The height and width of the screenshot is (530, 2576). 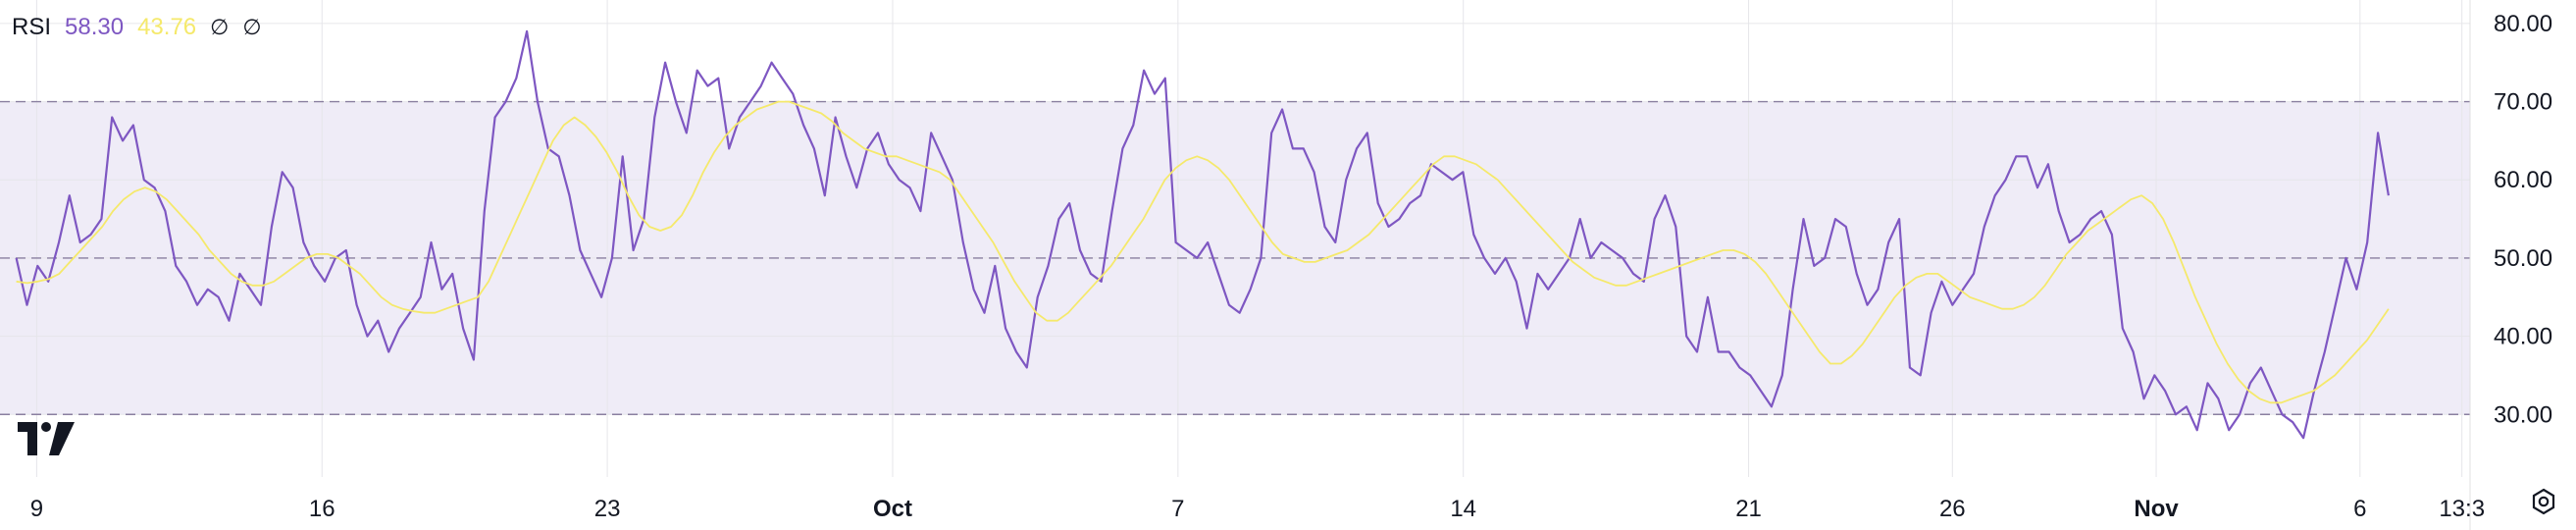 I want to click on y-tick-label: 40.00, so click(x=2523, y=337).